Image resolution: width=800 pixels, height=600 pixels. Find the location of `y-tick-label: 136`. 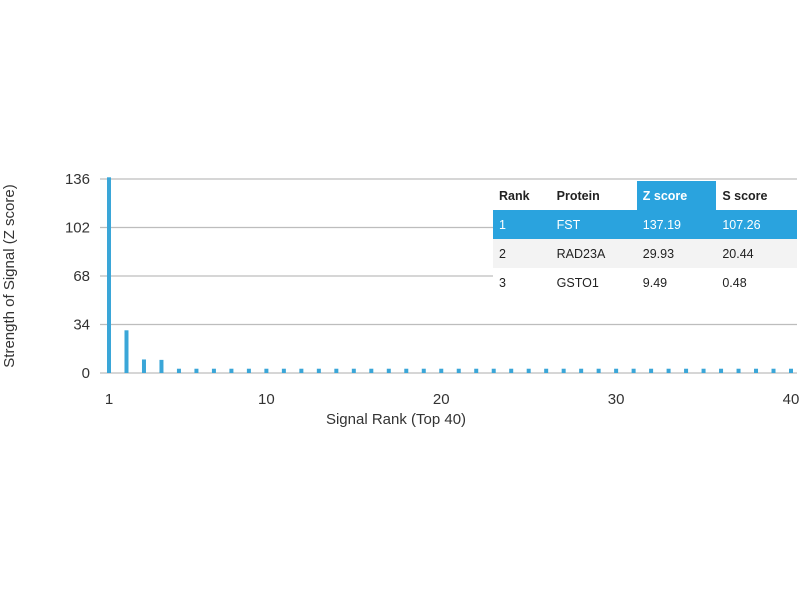

y-tick-label: 136 is located at coordinates (77, 179).